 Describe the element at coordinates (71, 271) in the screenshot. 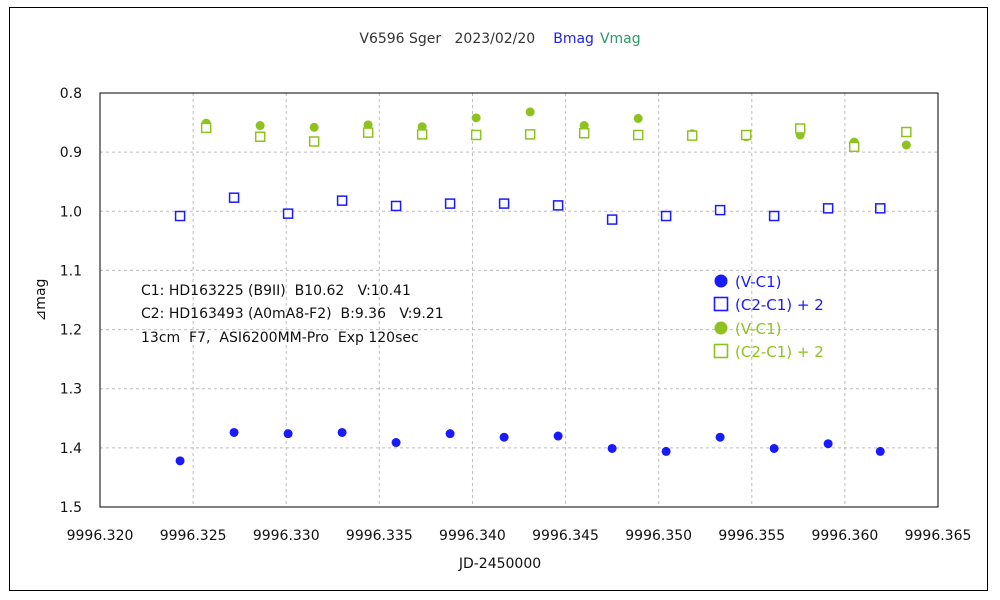

I see `y-tick-label: 1.1` at that location.